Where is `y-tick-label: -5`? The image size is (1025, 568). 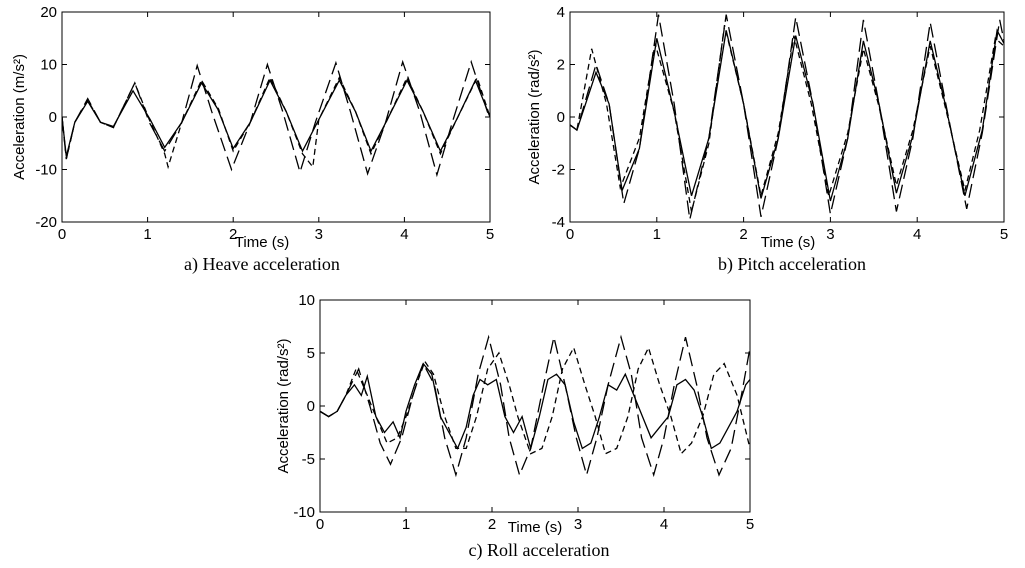 y-tick-label: -5 is located at coordinates (308, 459).